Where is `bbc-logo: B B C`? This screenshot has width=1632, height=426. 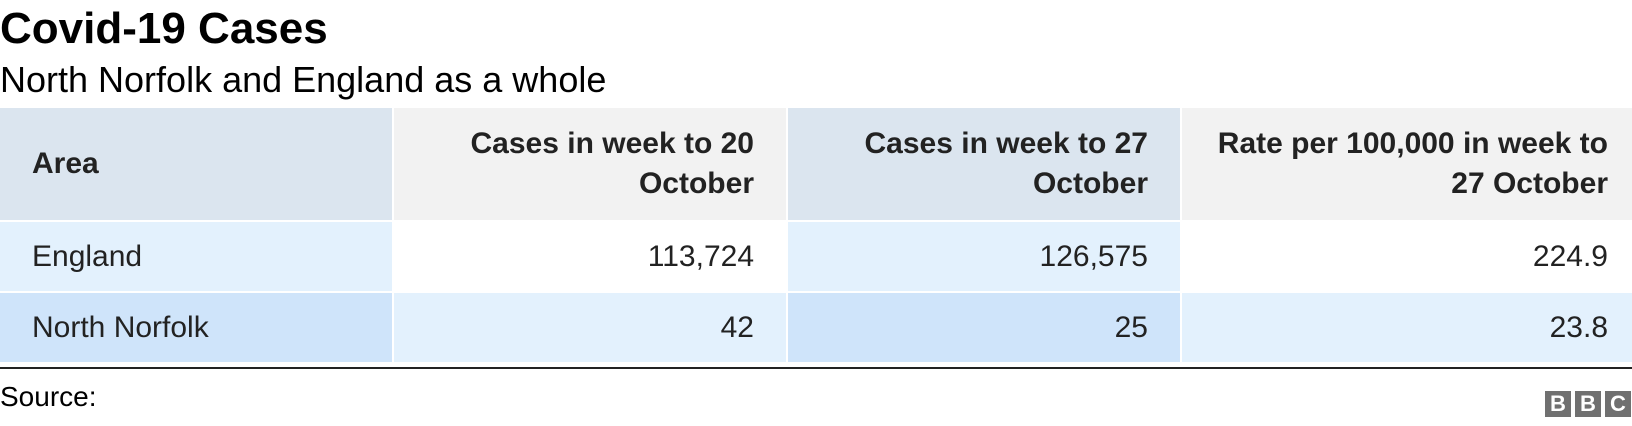
bbc-logo: B B C is located at coordinates (1588, 404).